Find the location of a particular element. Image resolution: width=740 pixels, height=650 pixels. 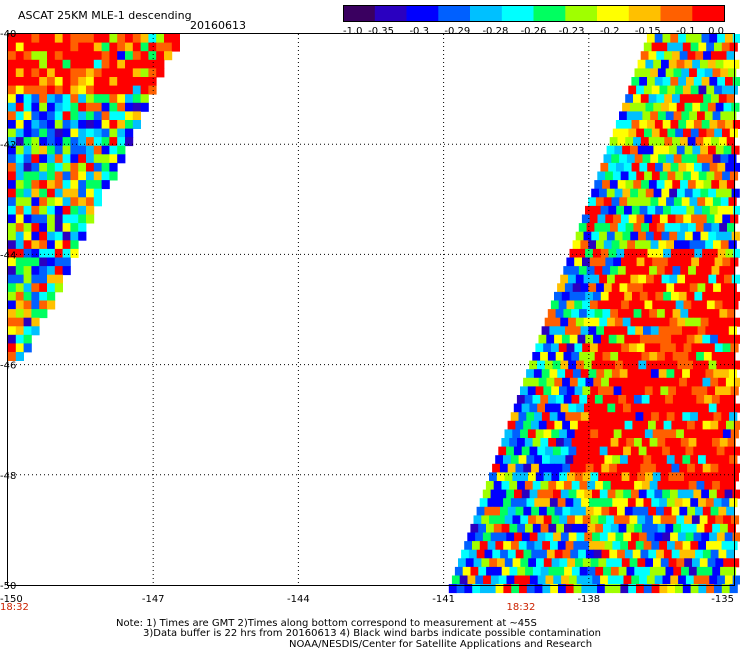

lat-tick-label: -48 is located at coordinates (8, 476).